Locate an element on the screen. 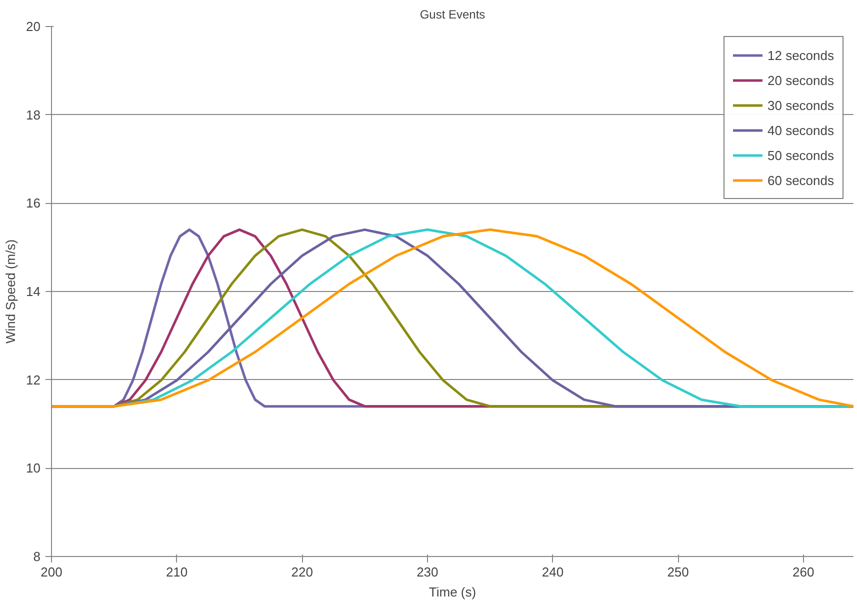 The width and height of the screenshot is (857, 602). y-tick-label: 20 is located at coordinates (33, 26).